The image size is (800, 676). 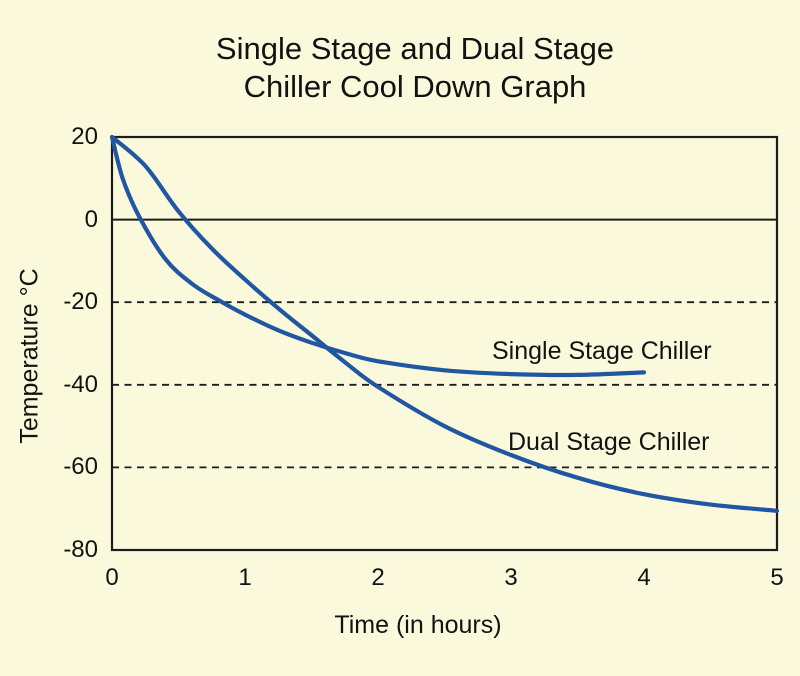 I want to click on series-label-dual-stage: Dual Stage Chiller, so click(x=609, y=442).